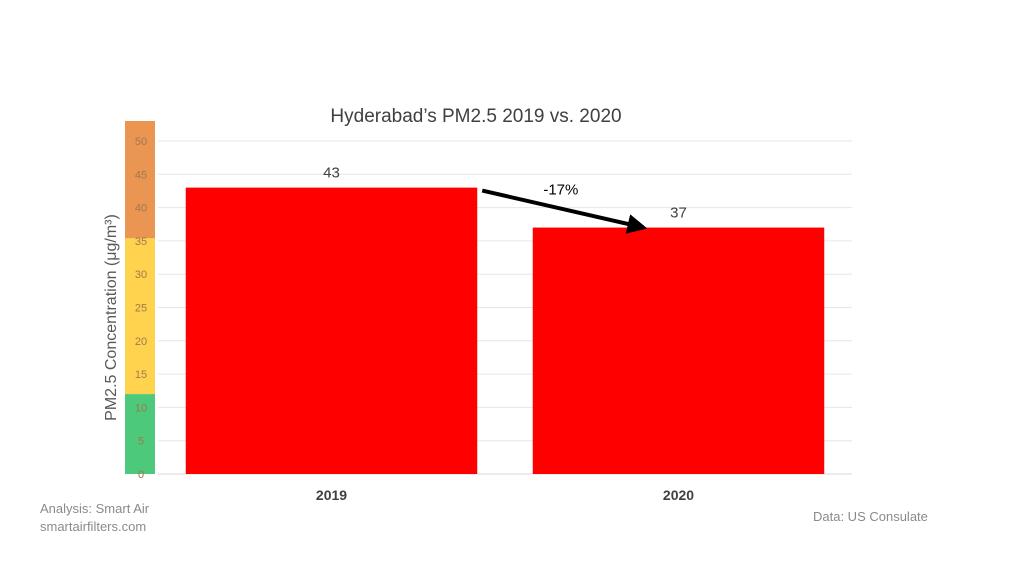 The height and width of the screenshot is (576, 1024). I want to click on y-tick-label: 45, so click(141, 175).